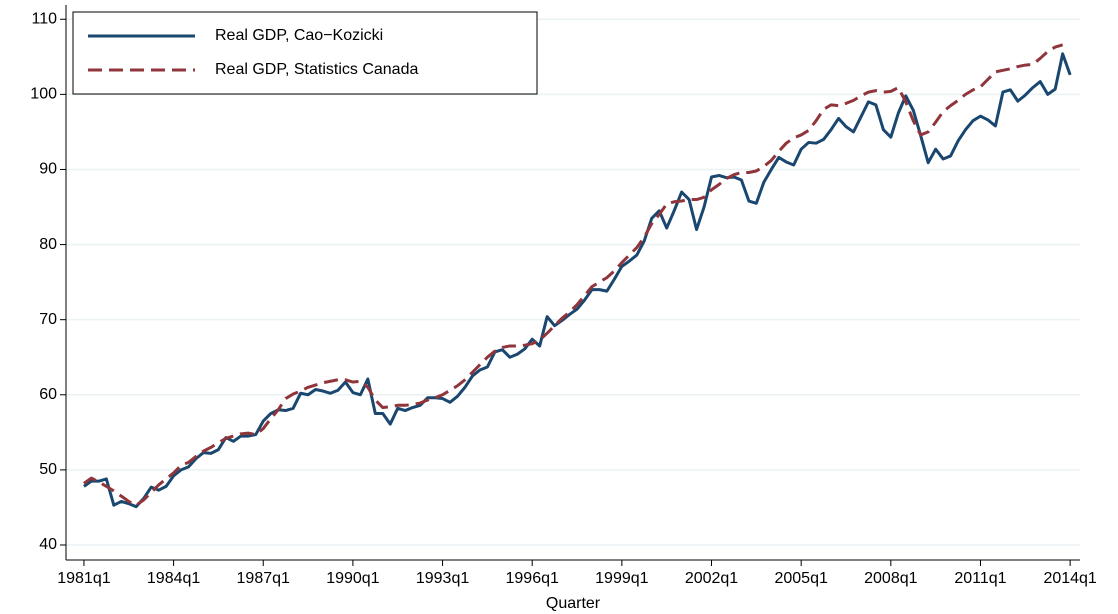 This screenshot has width=1118, height=614. Describe the element at coordinates (532, 578) in the screenshot. I see `x-tick-label: 1996q1` at that location.